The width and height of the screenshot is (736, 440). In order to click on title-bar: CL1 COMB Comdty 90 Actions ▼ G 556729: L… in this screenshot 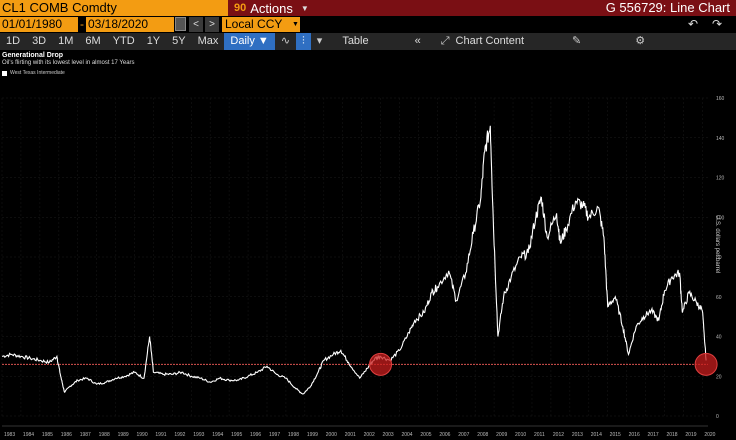, I will do `click(368, 8)`.